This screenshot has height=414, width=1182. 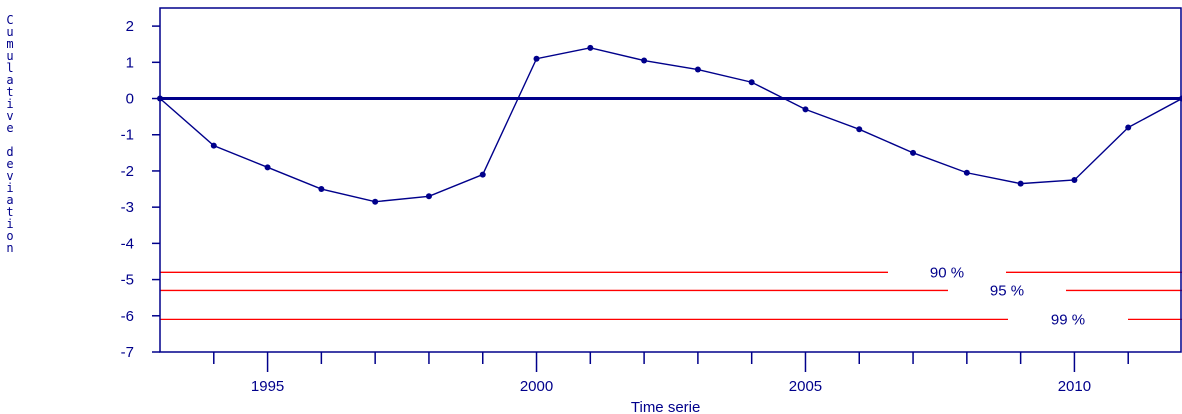 What do you see at coordinates (947, 272) in the screenshot?
I see `threshold-label: 90 %` at bounding box center [947, 272].